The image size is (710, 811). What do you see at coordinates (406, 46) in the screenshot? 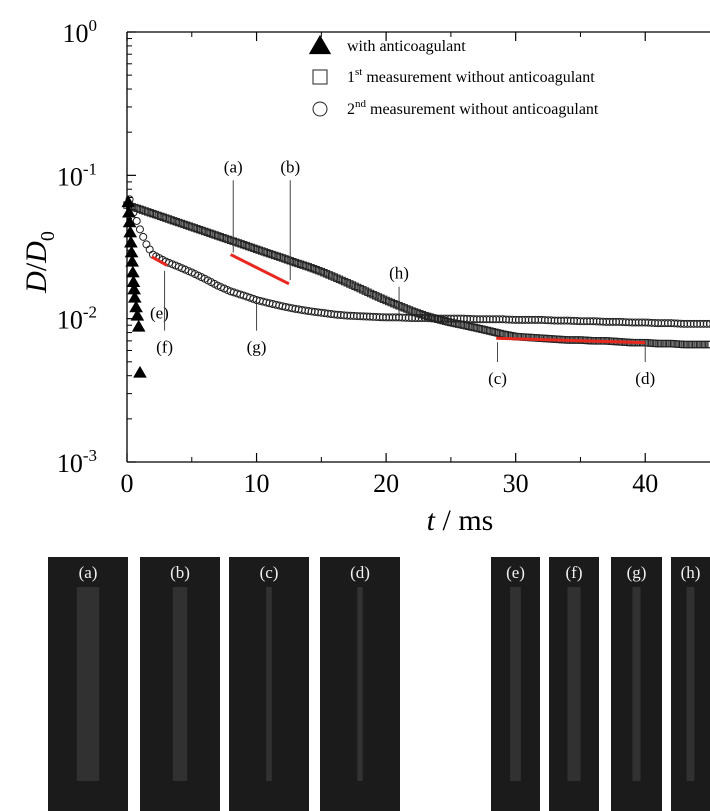
I see `legend-label: with anticoagulant` at bounding box center [406, 46].